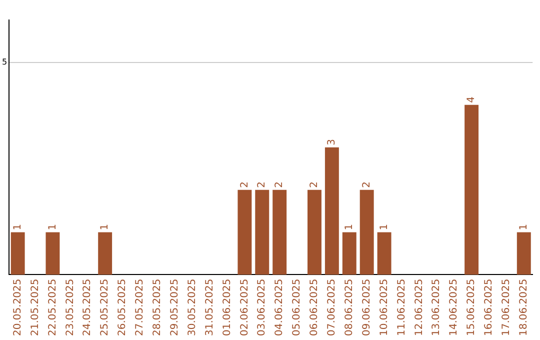  What do you see at coordinates (524, 307) in the screenshot?
I see `x-tick-label: 18.06.2025` at bounding box center [524, 307].